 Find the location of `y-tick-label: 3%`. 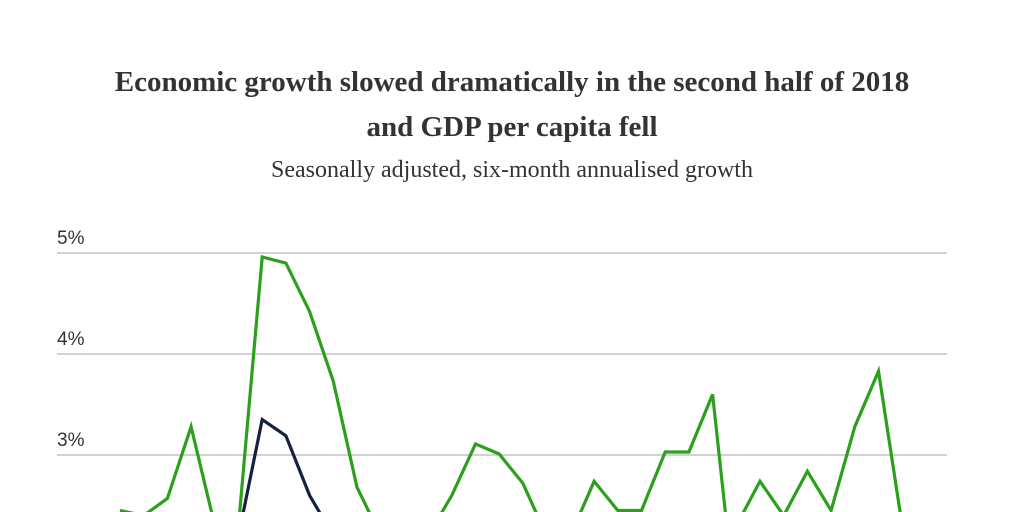

y-tick-label: 3% is located at coordinates (71, 440).